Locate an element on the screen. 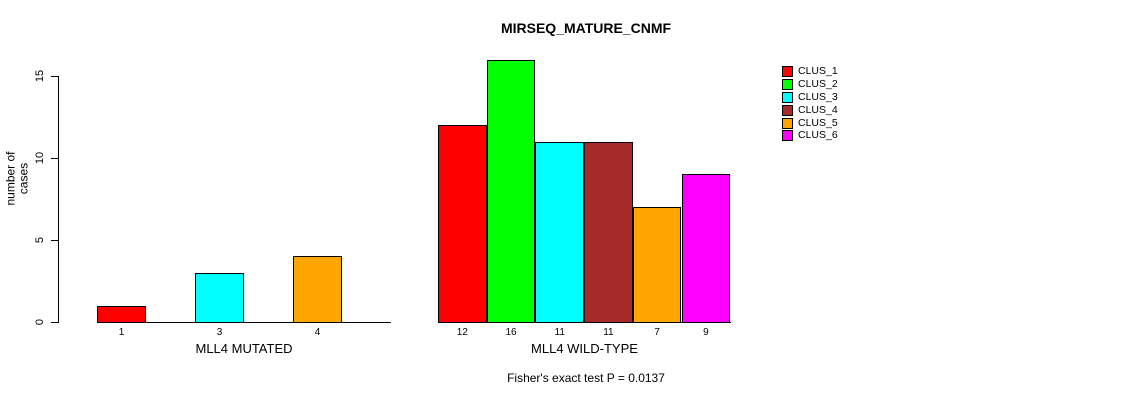 This screenshot has height=400, width=1140. bar-clus-5-group2 is located at coordinates (657, 265).